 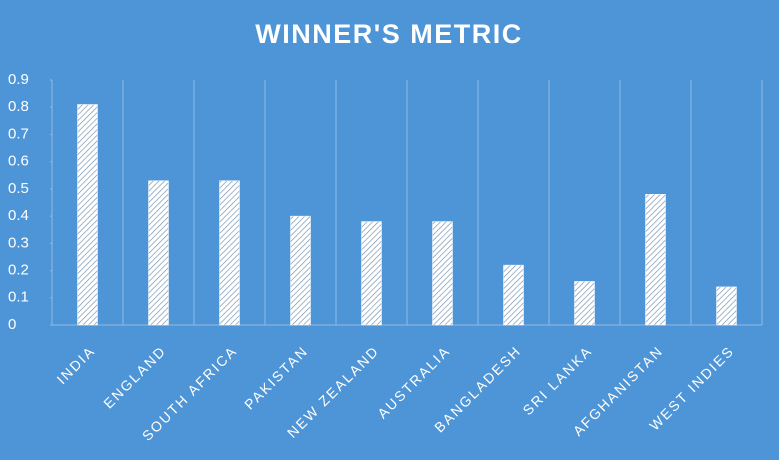 What do you see at coordinates (18, 133) in the screenshot?
I see `y-tick-label: 0.7` at bounding box center [18, 133].